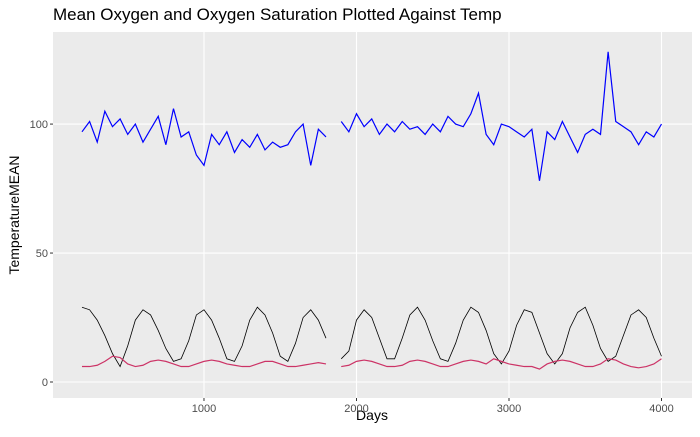  What do you see at coordinates (39, 125) in the screenshot?
I see `y-tick-label: 100` at bounding box center [39, 125].